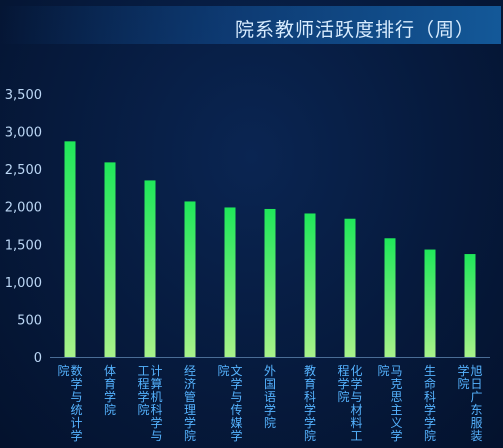  I want to click on x-category-label: 计算机科学与工程学院, so click(149, 403).